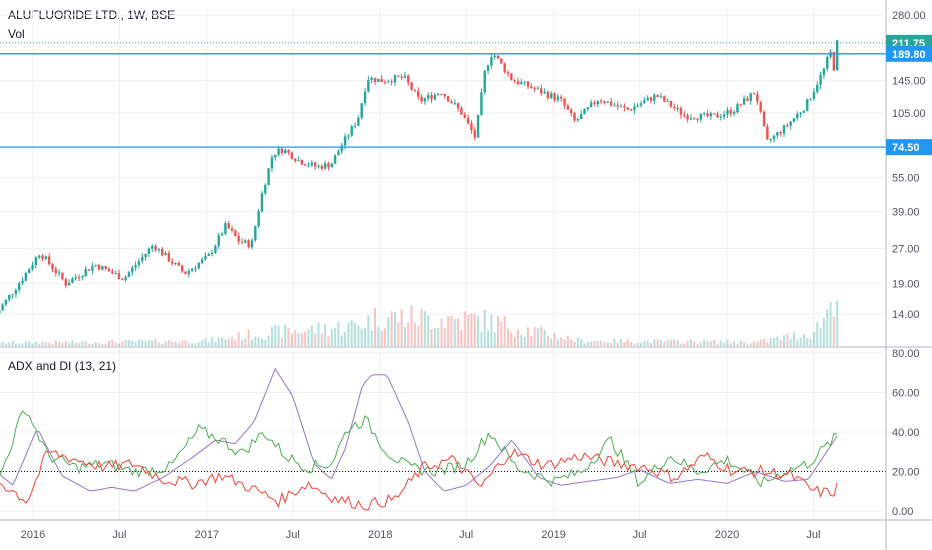 The image size is (932, 550). What do you see at coordinates (380, 535) in the screenshot?
I see `time-tick-label: 2018` at bounding box center [380, 535].